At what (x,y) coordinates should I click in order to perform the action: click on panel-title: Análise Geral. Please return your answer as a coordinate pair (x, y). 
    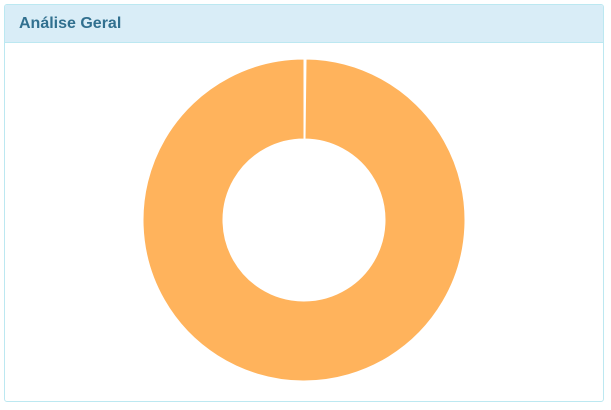
    Looking at the image, I should click on (70, 23).